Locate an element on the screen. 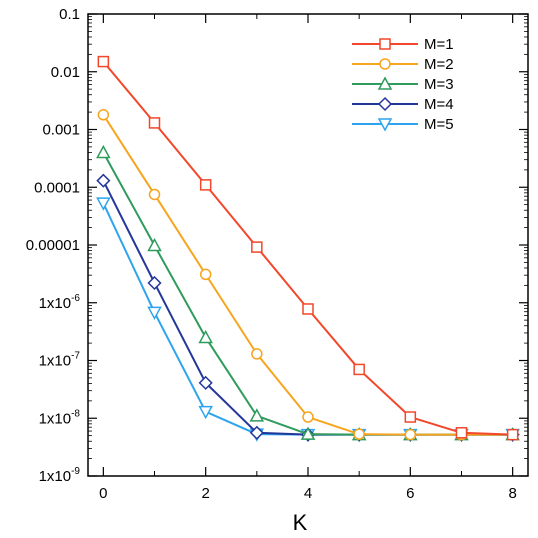 This screenshot has height=538, width=538. legend-label: M=5 is located at coordinates (439, 124).